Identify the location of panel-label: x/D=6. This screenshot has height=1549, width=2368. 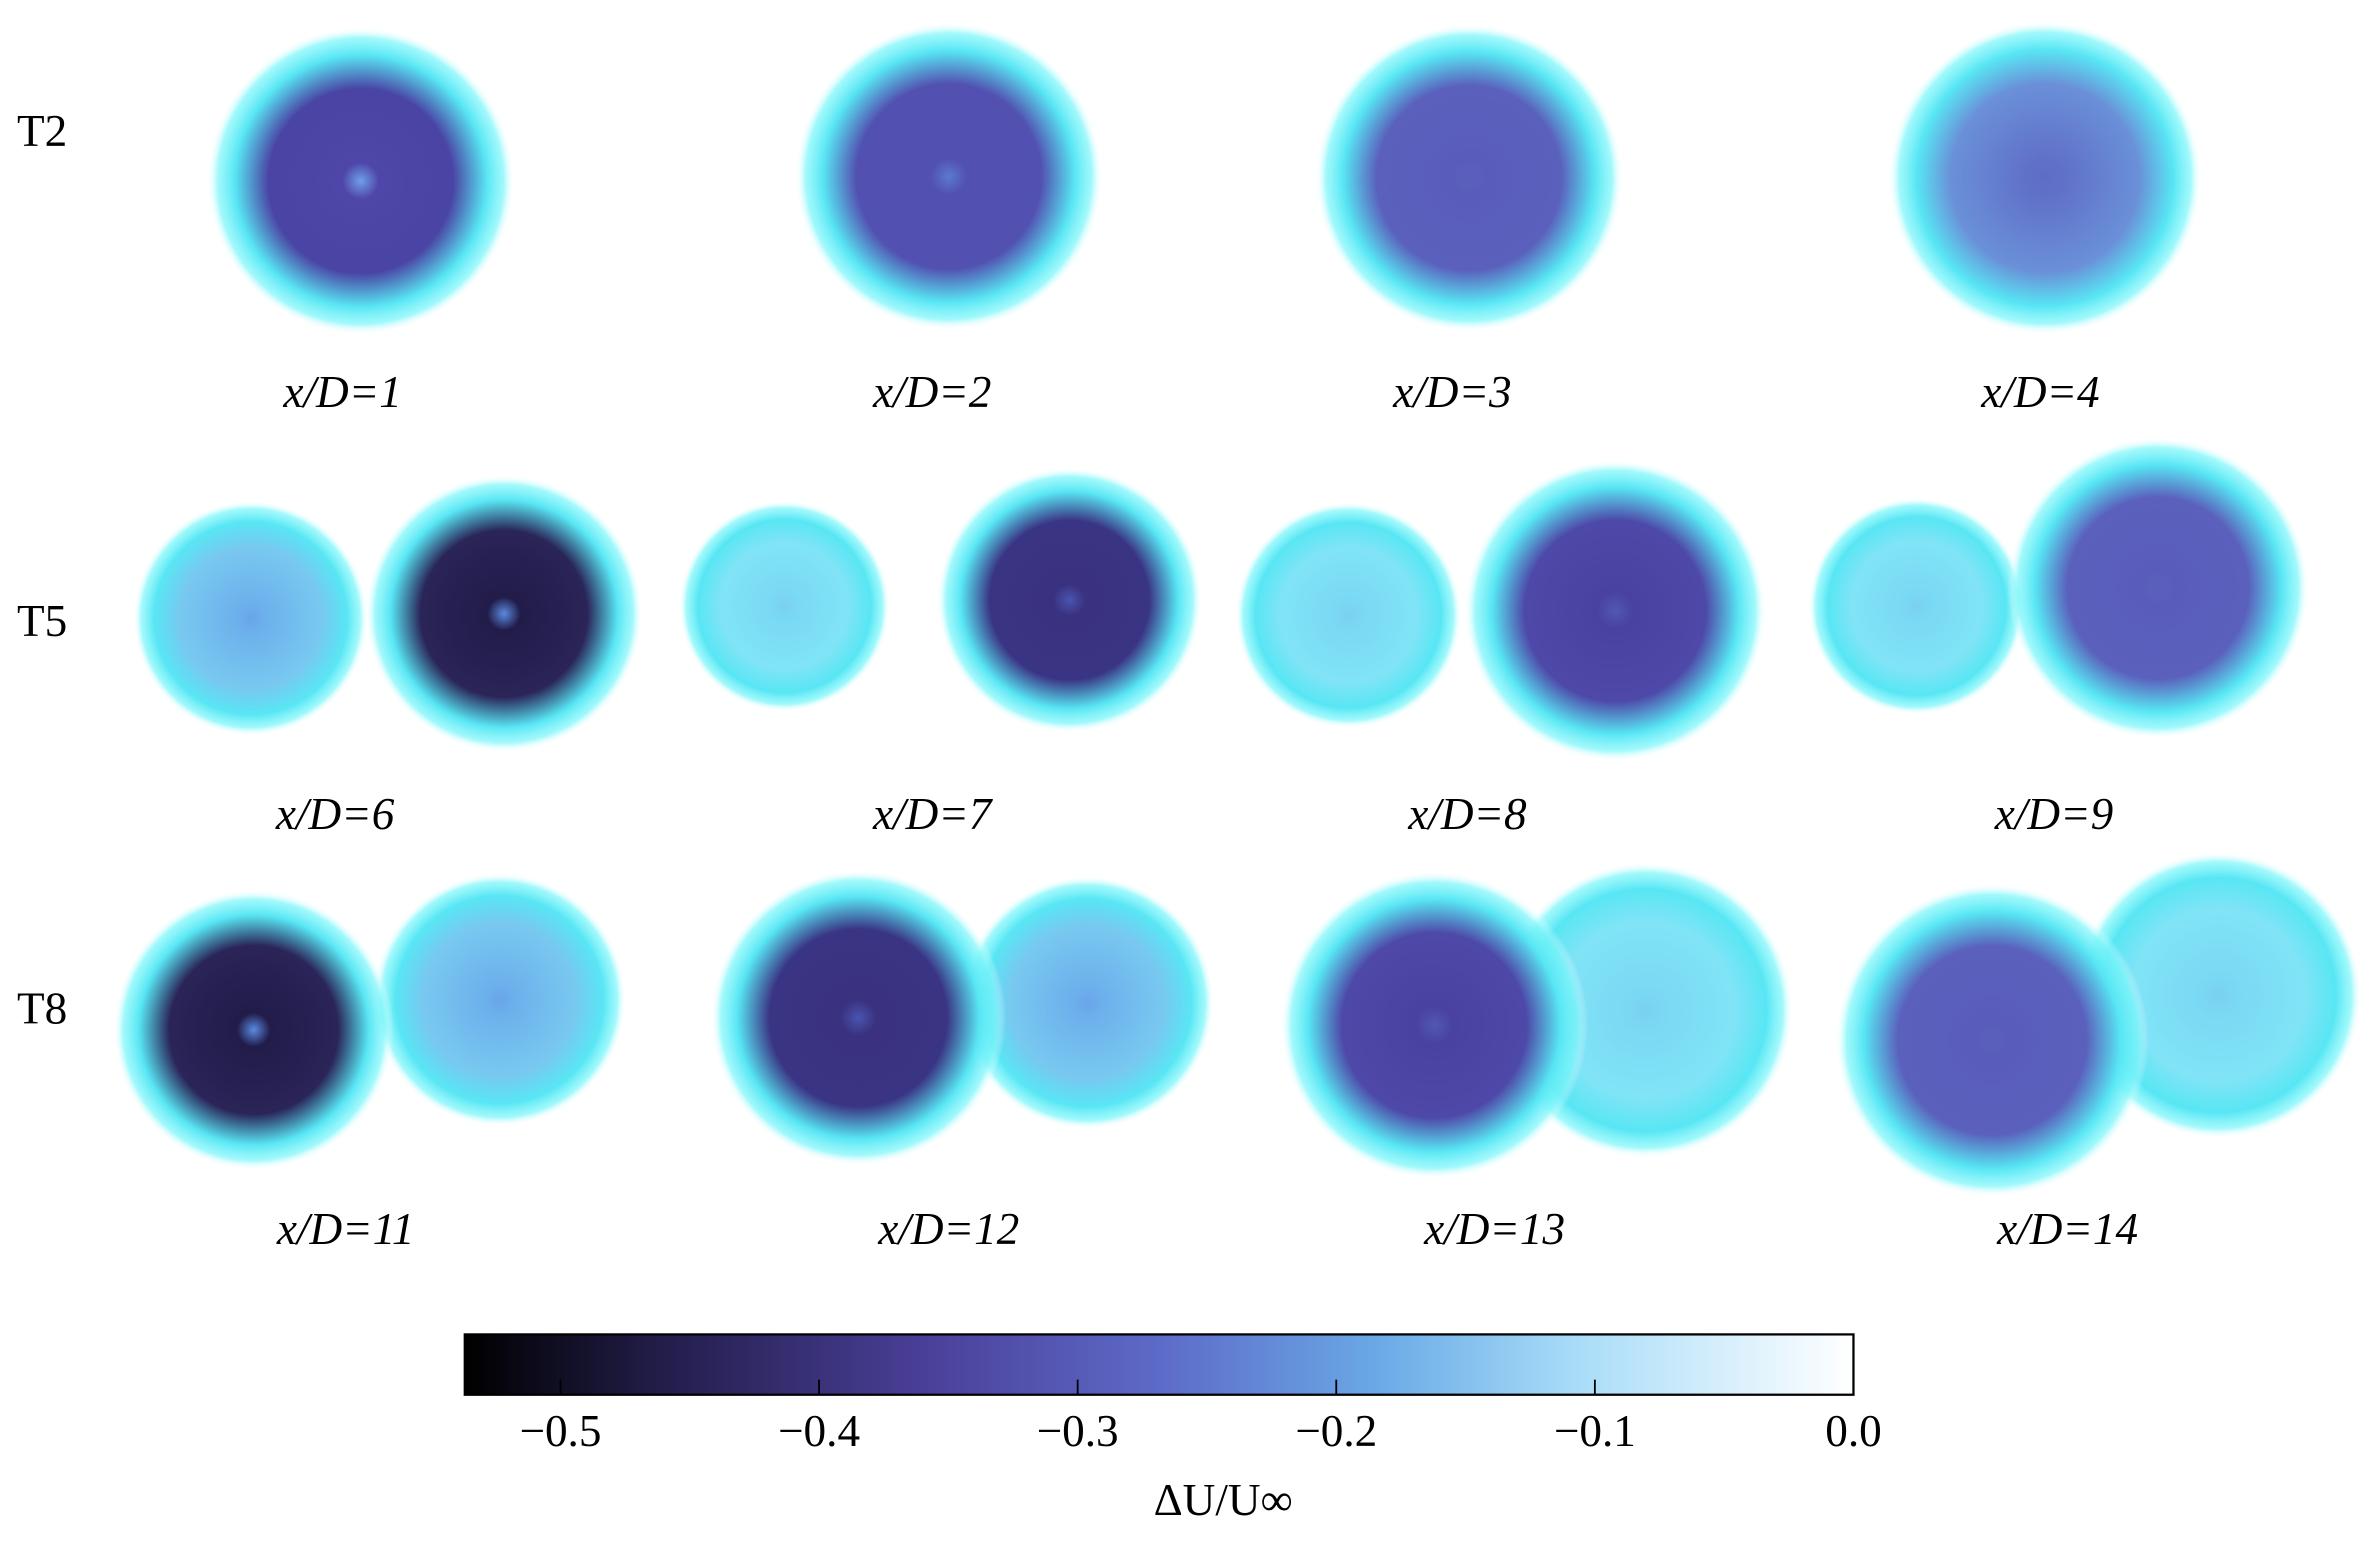
(335, 814).